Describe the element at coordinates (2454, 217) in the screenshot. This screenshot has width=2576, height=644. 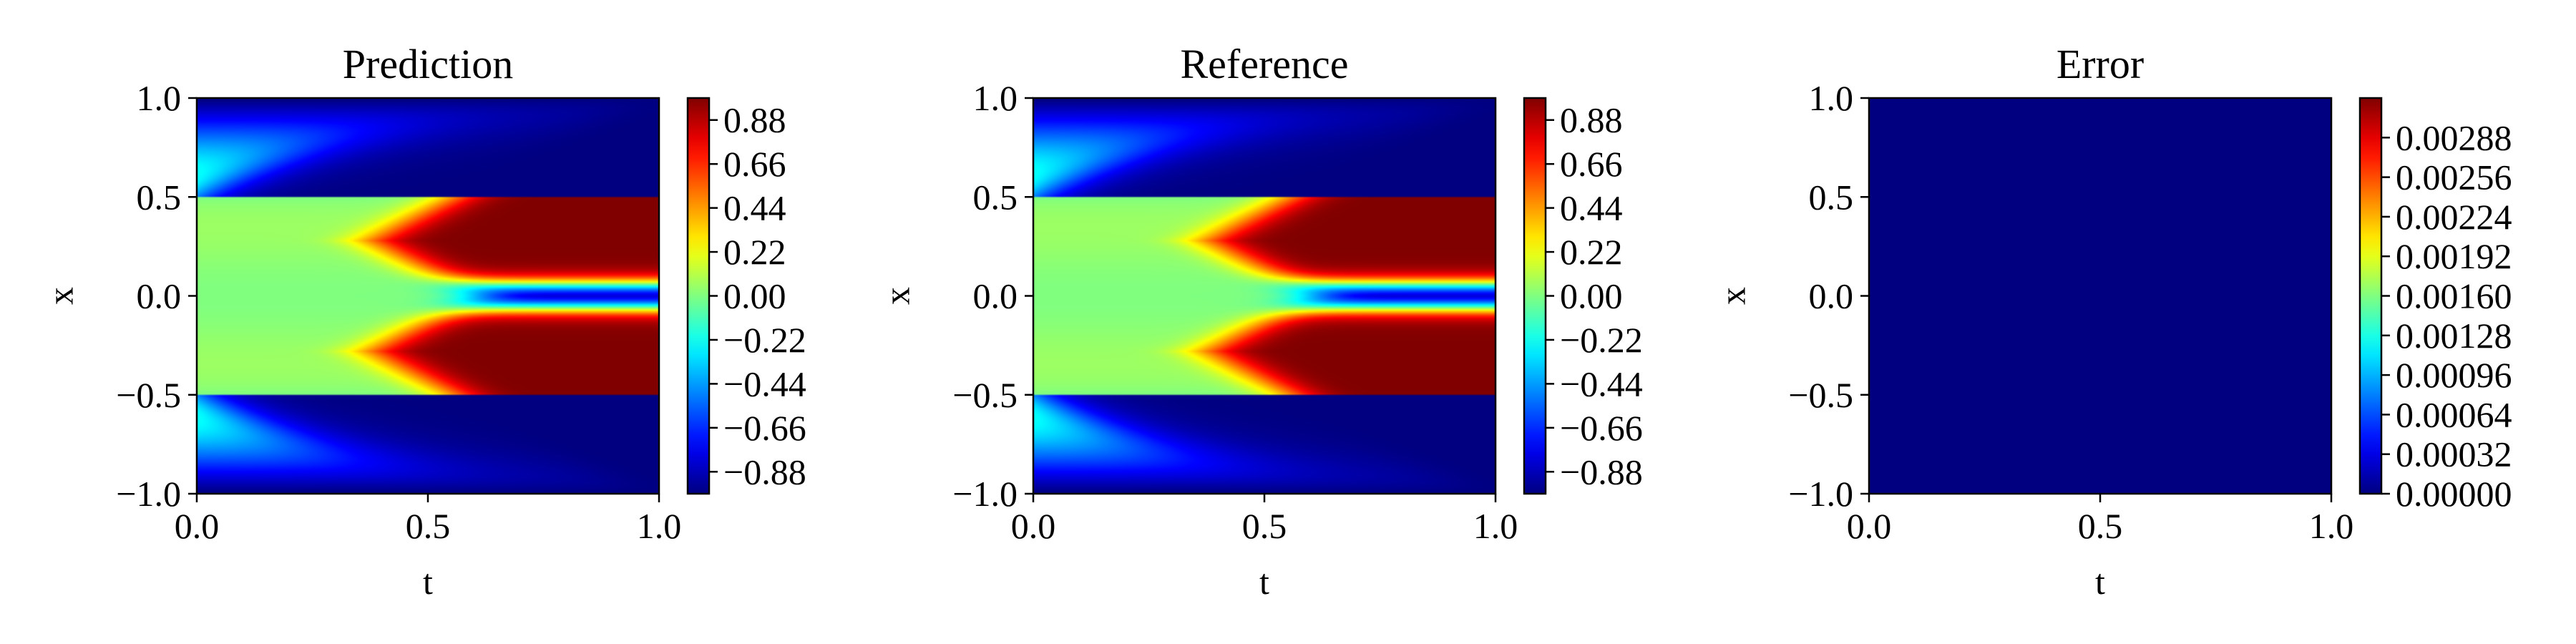
I see `colorbar-tick-label: 0.00224` at that location.